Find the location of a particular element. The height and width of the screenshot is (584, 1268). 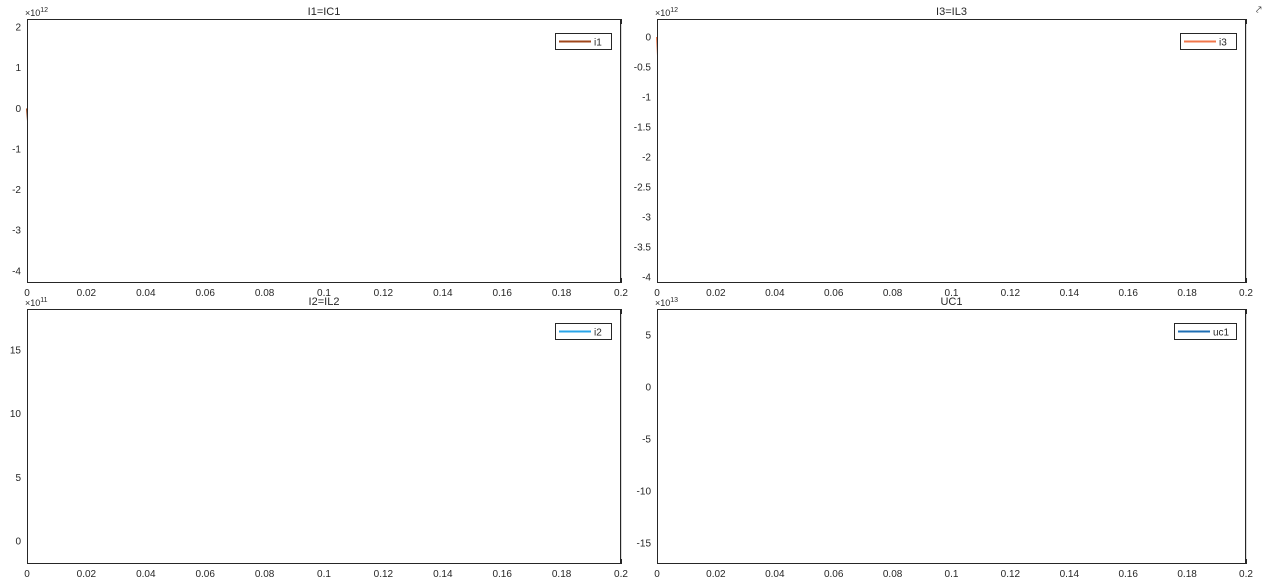

x-tick-label-uc1-1: 0.02 is located at coordinates (716, 574).